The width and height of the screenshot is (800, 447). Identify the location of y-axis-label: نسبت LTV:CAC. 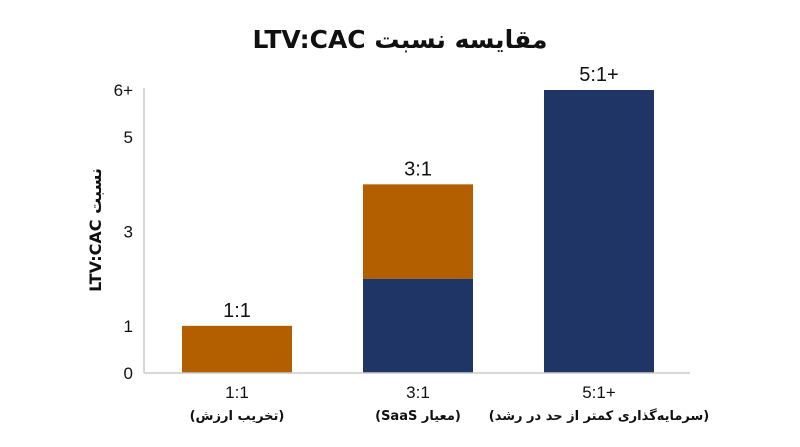
(95, 230).